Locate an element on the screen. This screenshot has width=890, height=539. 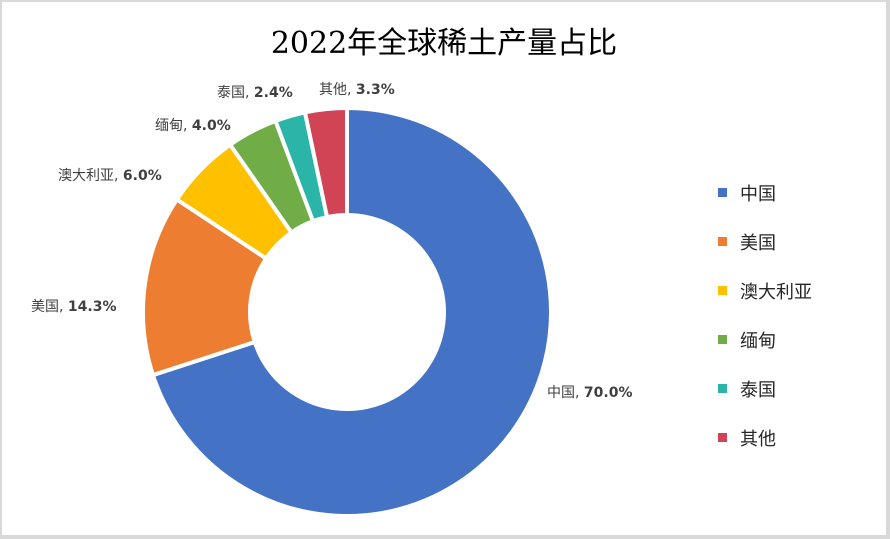
legend-item-china: 中国 is located at coordinates (765, 192).